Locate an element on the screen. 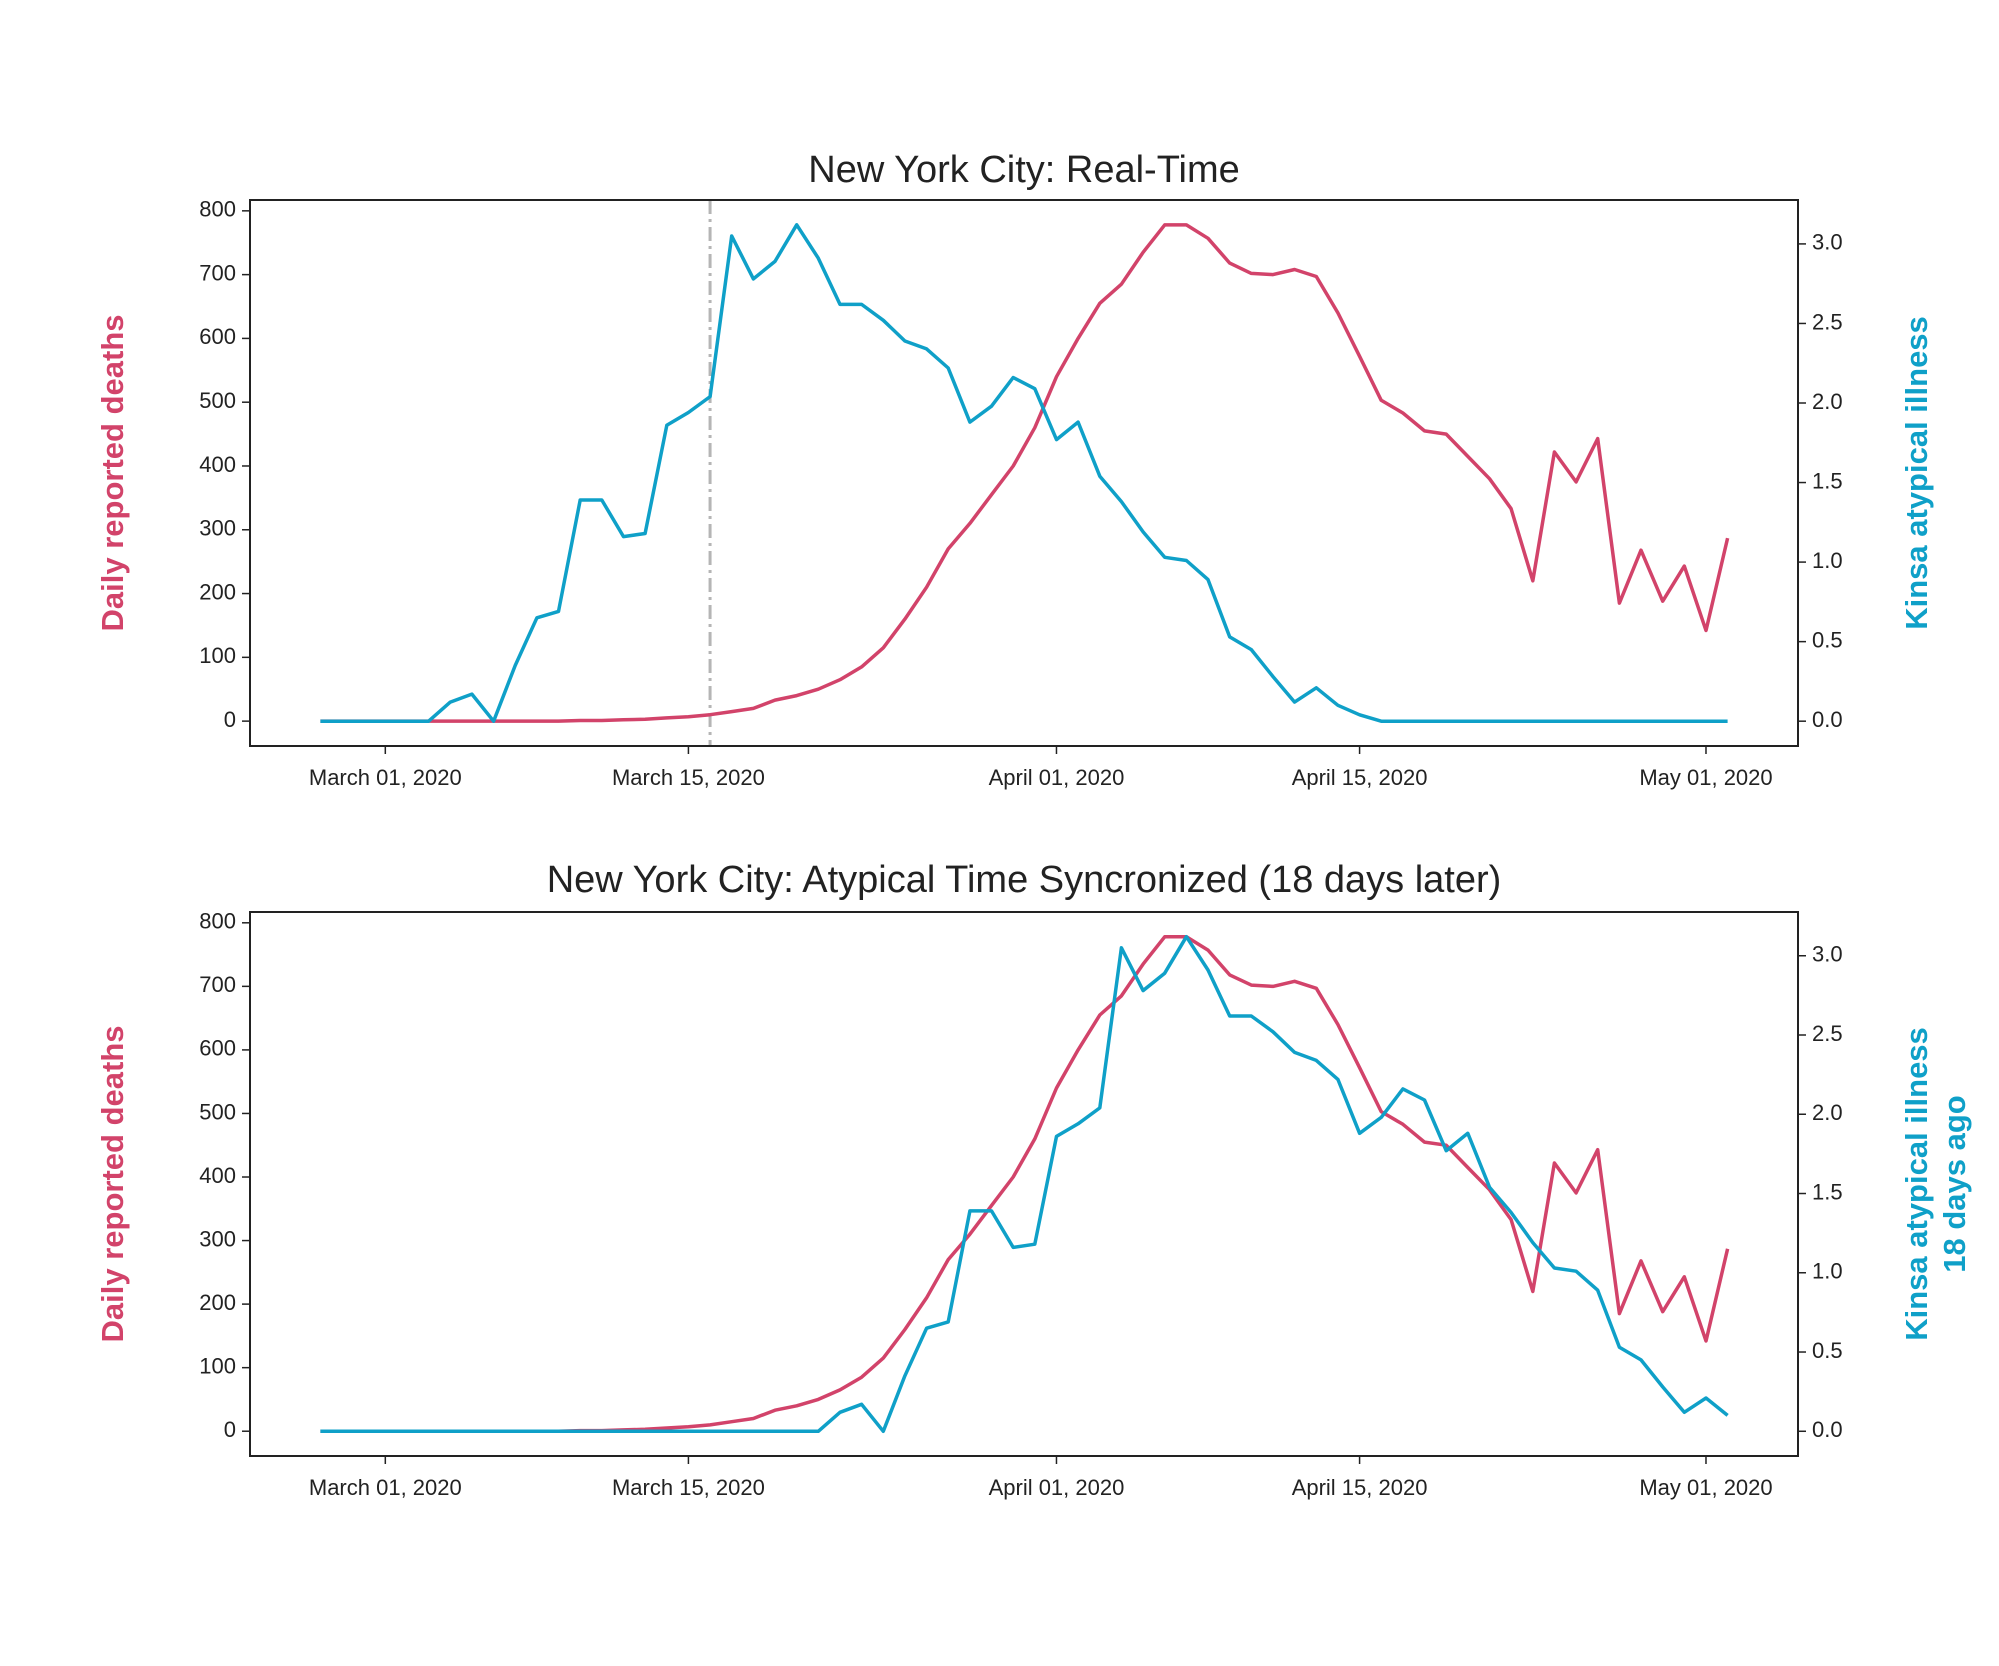  y2-axis-label: 18 days ago is located at coordinates (1954, 1183).